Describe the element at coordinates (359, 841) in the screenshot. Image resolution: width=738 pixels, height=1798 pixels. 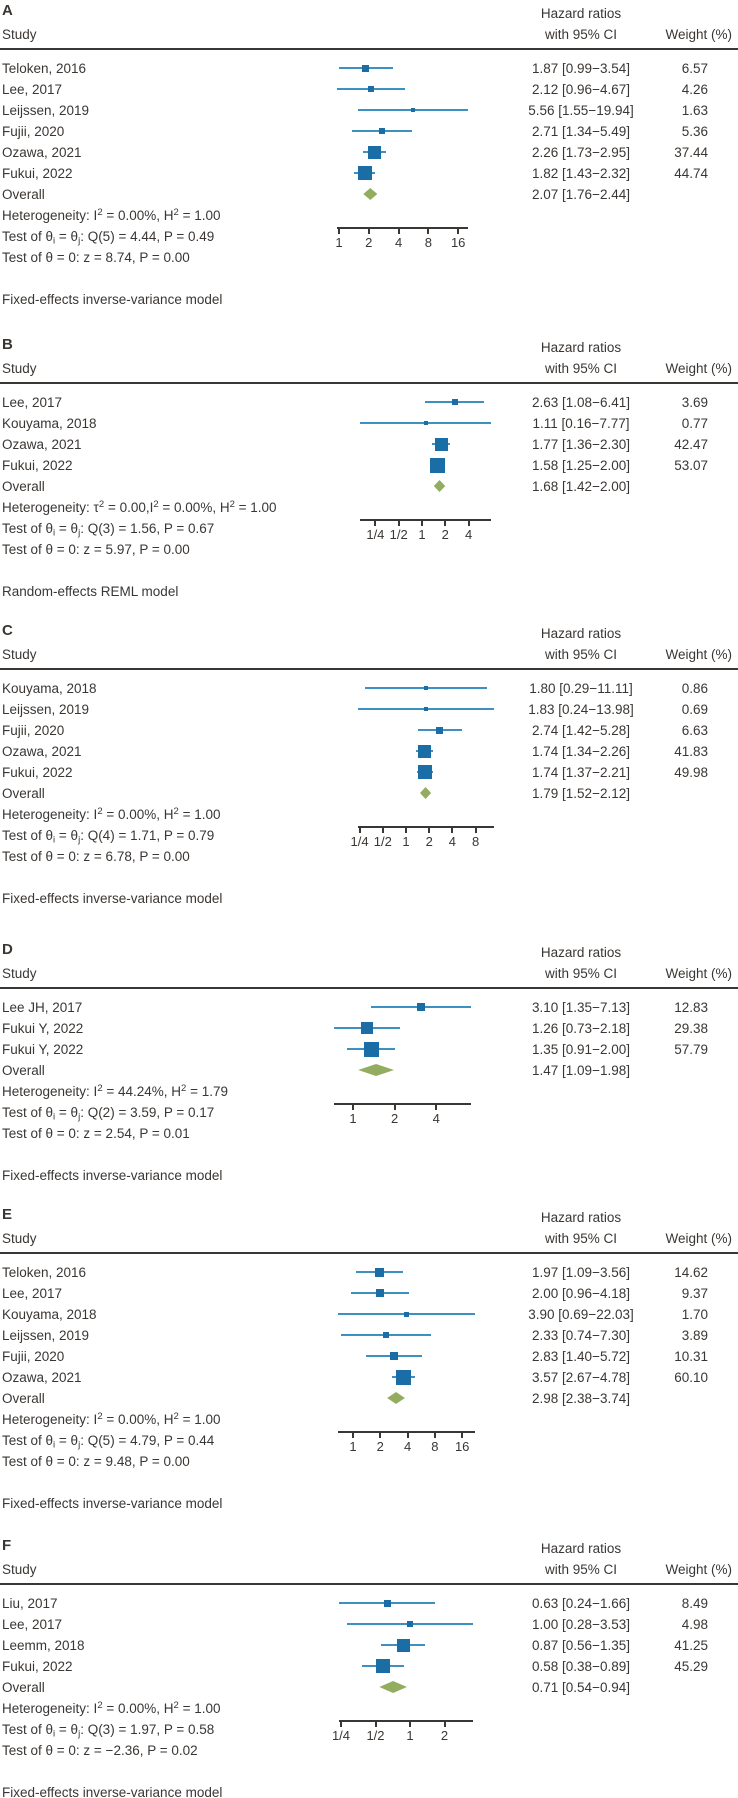
I see `axis-tick-label: 1/4` at that location.